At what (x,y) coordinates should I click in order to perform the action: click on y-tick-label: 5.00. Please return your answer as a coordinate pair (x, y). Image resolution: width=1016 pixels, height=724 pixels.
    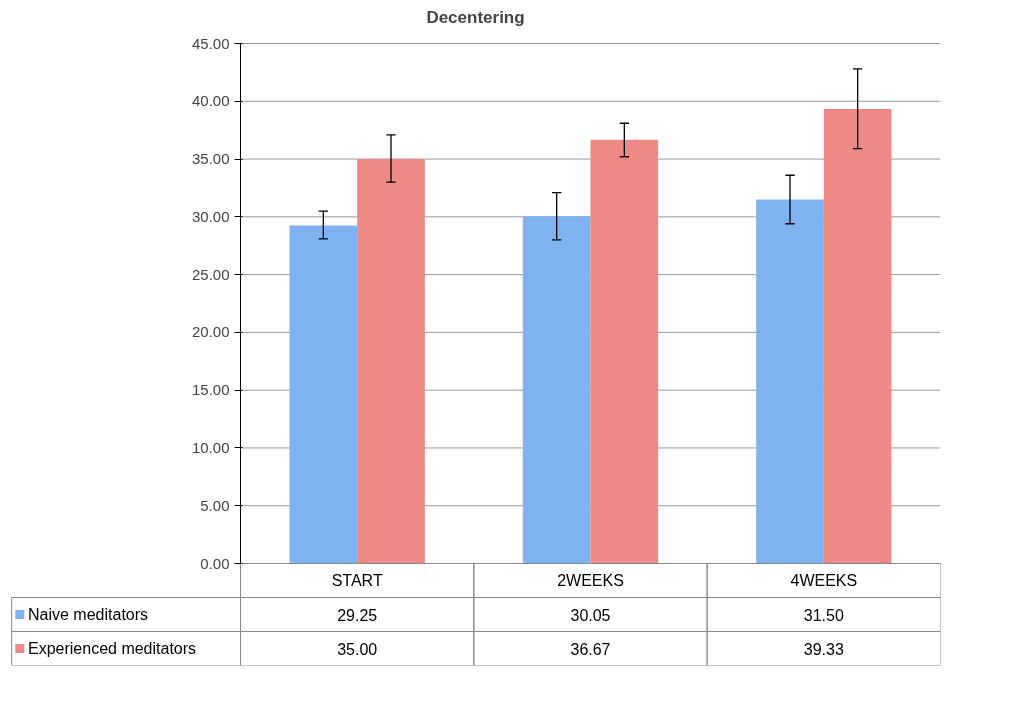
    Looking at the image, I should click on (215, 505).